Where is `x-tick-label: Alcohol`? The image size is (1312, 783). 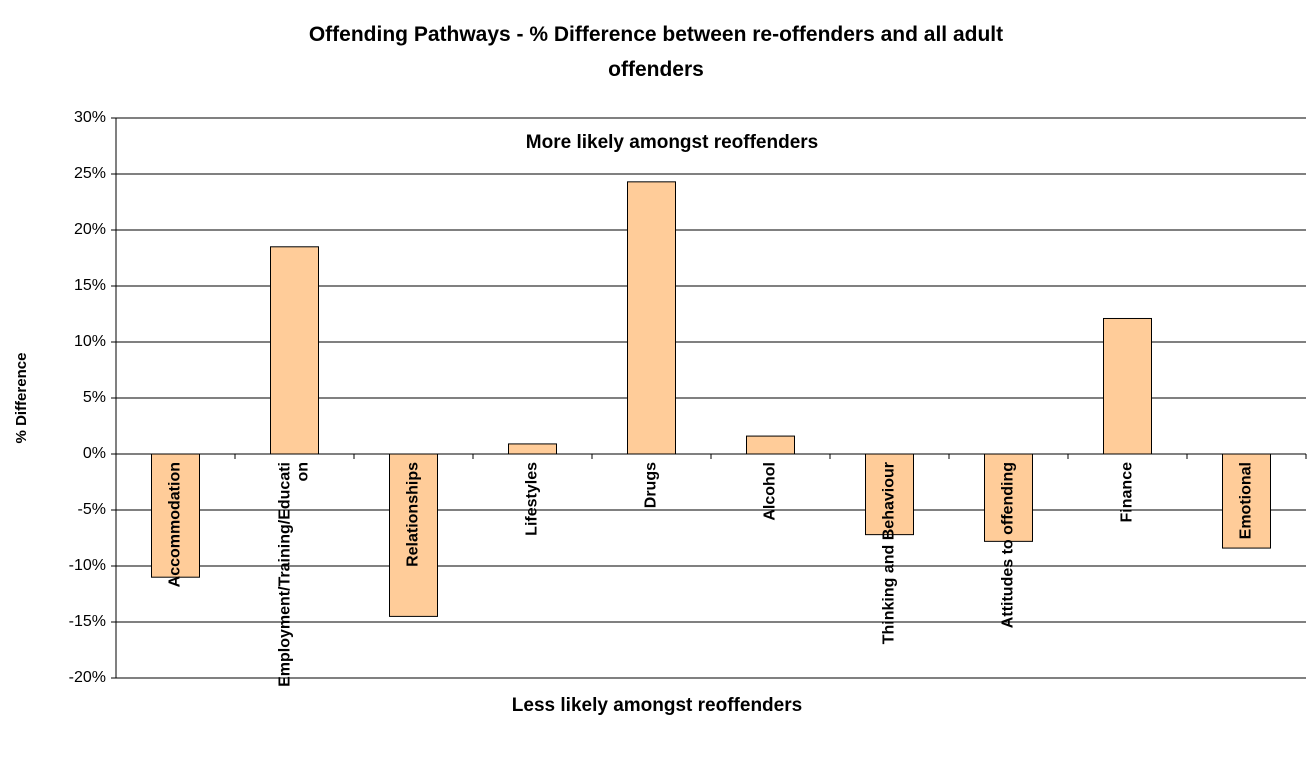
x-tick-label: Alcohol is located at coordinates (770, 491).